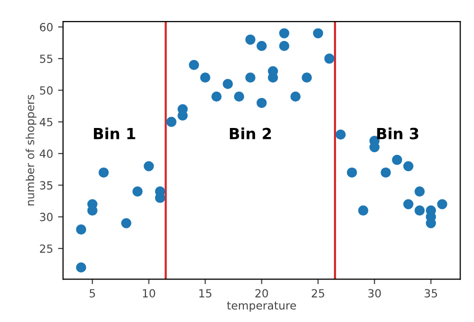  What do you see at coordinates (31, 150) in the screenshot?
I see `y-axis-title: number of shoppers` at bounding box center [31, 150].